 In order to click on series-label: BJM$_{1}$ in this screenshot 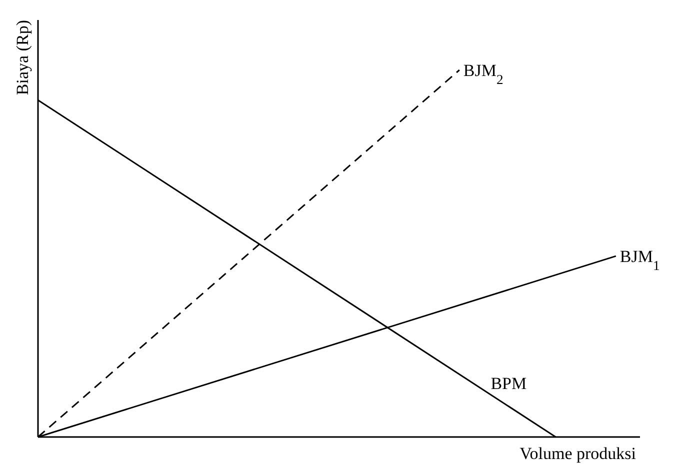, I will do `click(640, 260)`.